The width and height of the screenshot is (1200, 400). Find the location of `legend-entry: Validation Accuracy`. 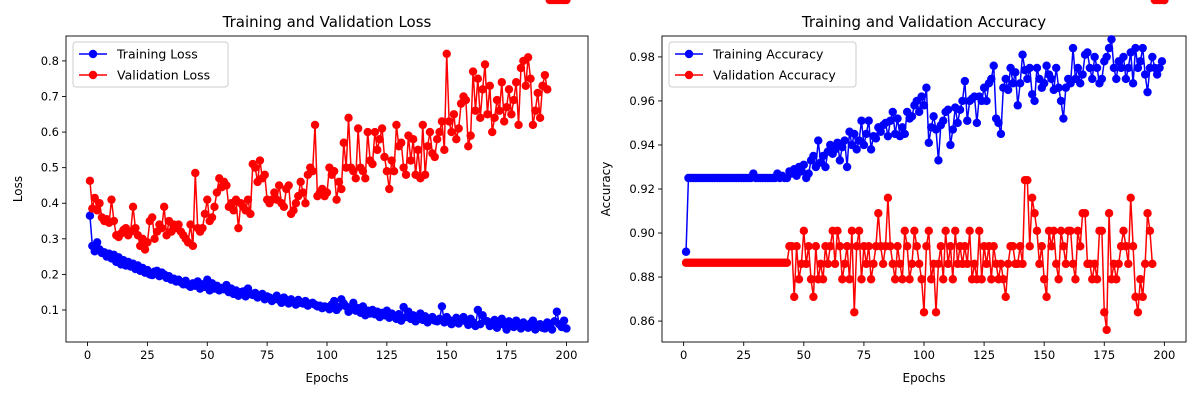

legend-entry: Validation Accuracy is located at coordinates (755, 75).